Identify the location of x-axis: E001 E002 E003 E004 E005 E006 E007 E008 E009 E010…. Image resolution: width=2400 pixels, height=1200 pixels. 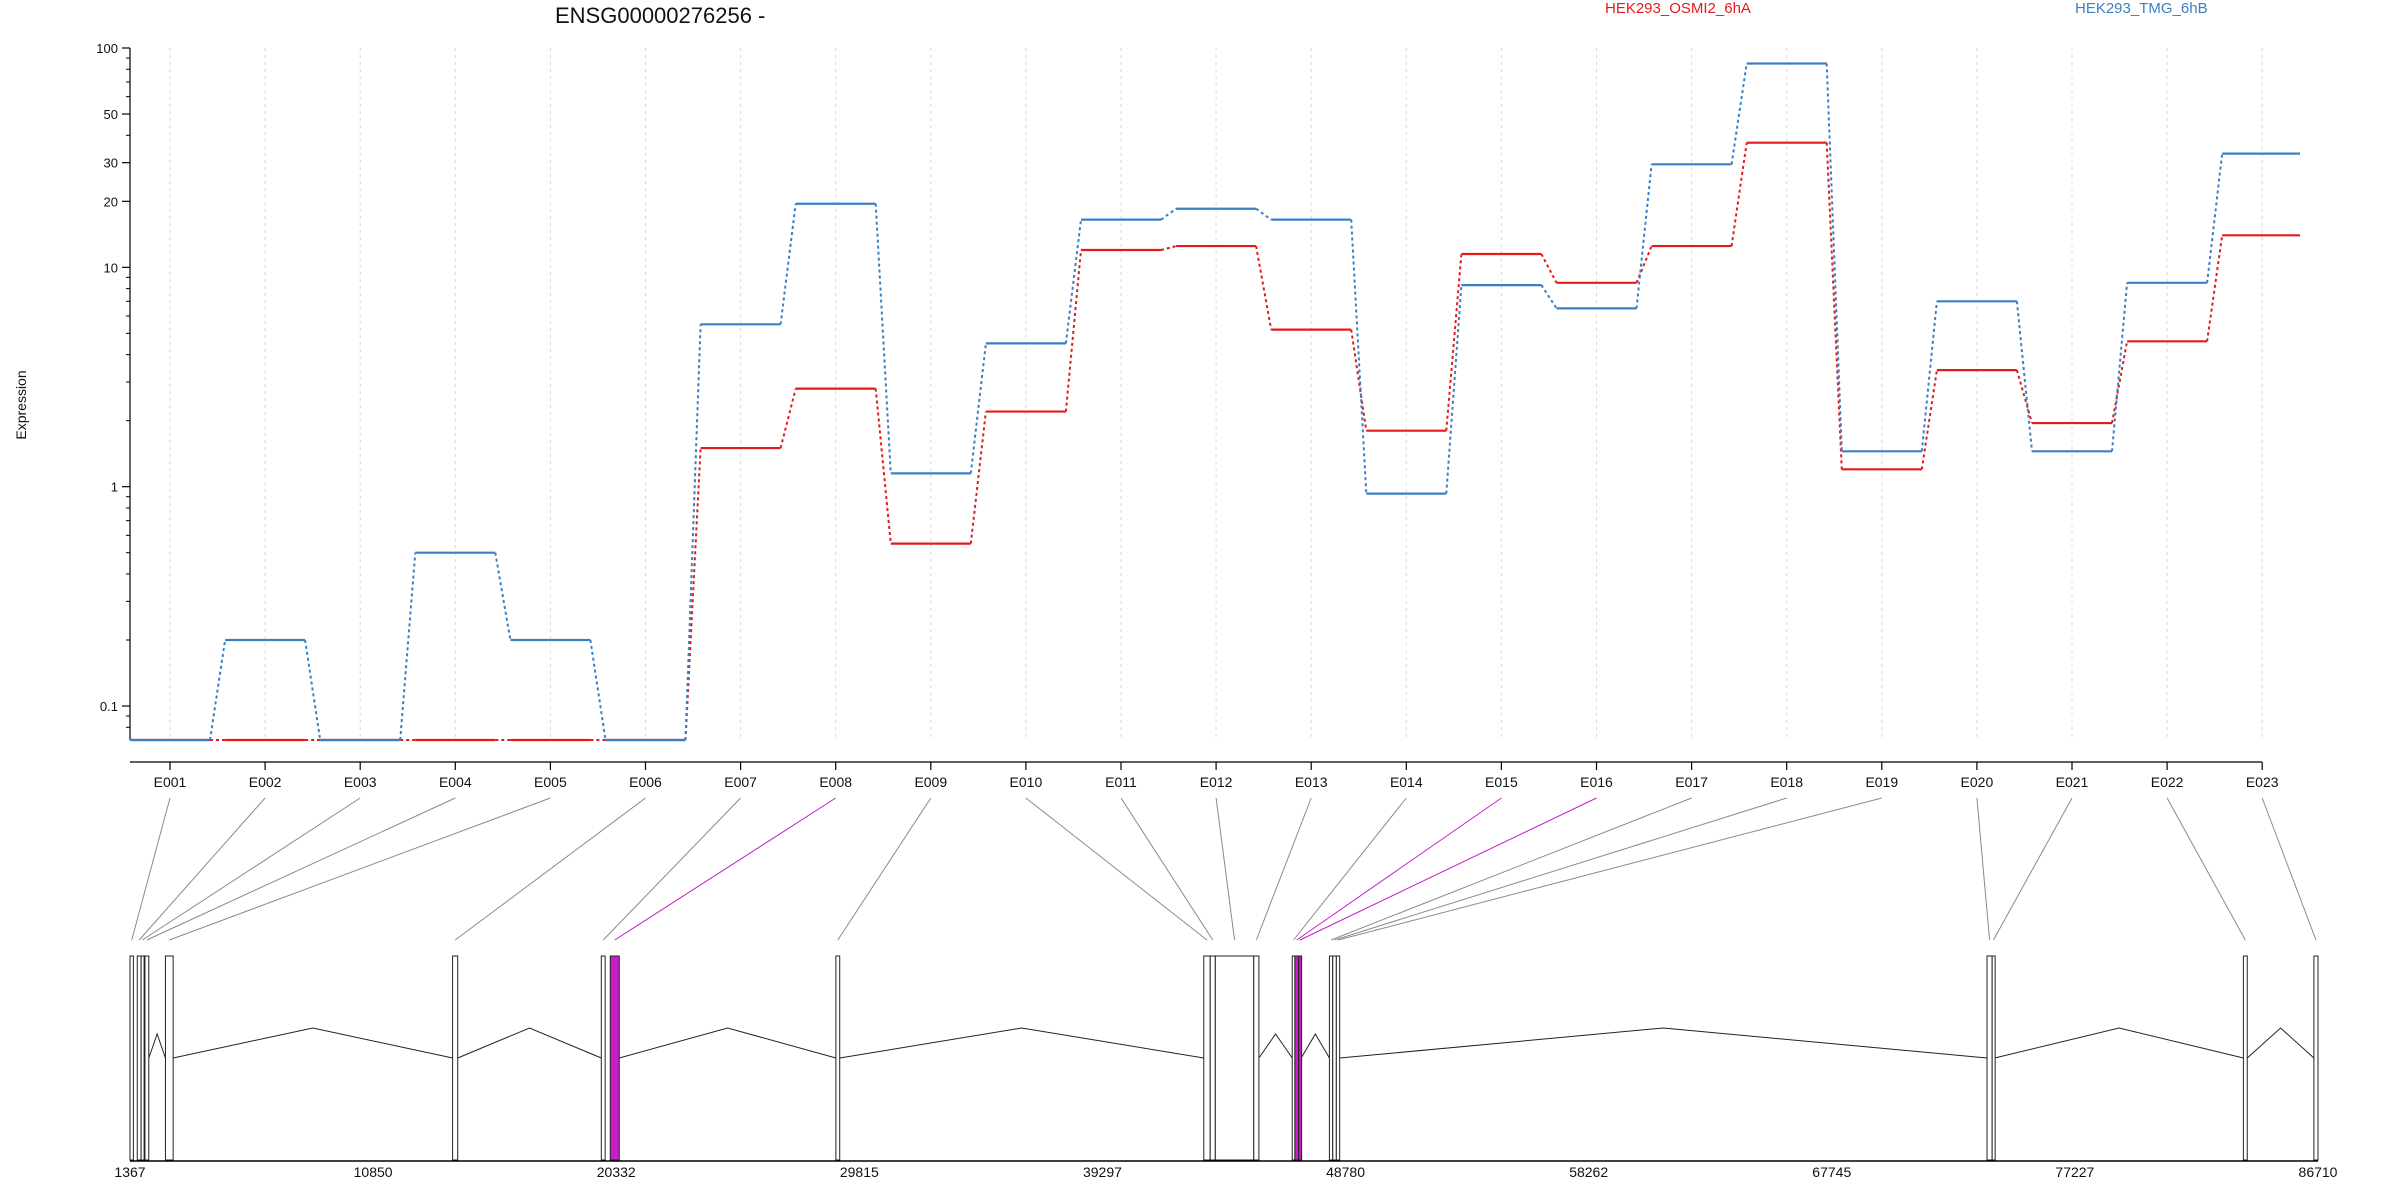
(1204, 775).